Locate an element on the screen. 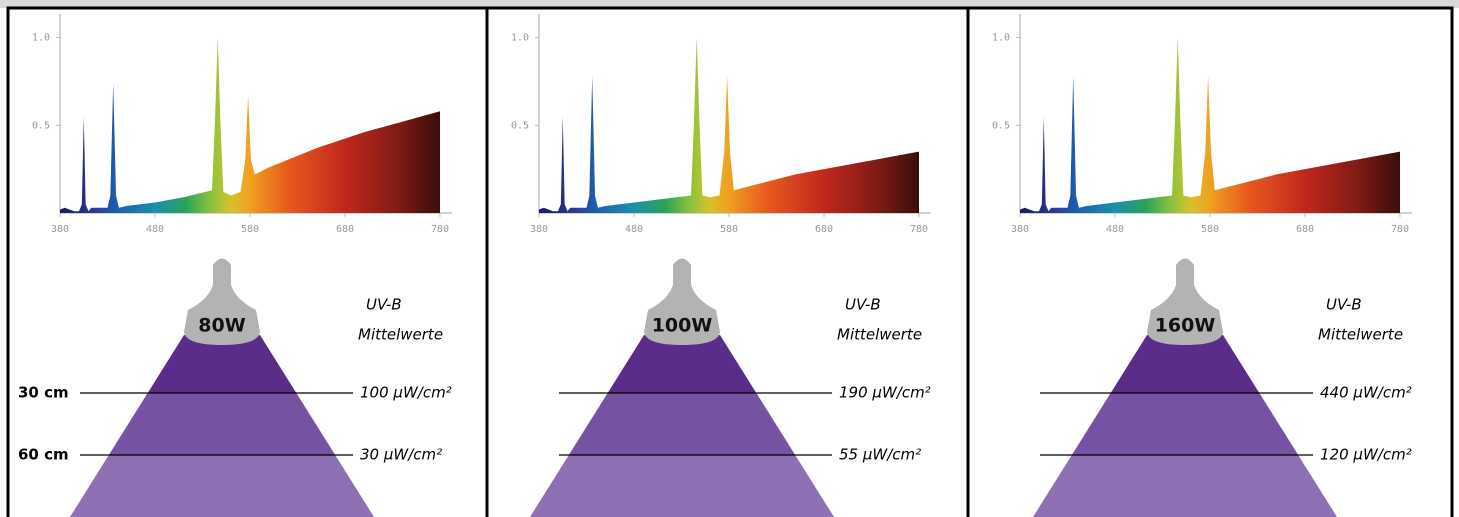 This screenshot has height=517, width=1459. top-bar is located at coordinates (729, 4).